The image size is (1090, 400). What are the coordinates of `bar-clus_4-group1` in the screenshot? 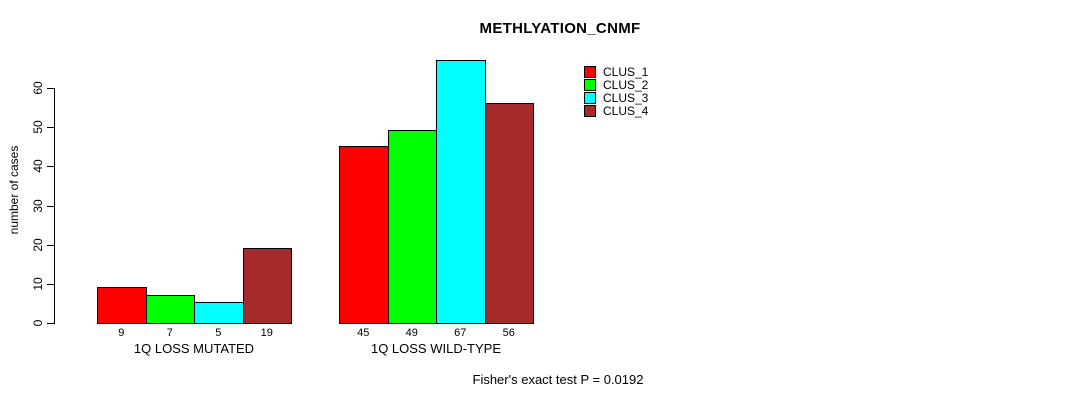 It's located at (267, 285).